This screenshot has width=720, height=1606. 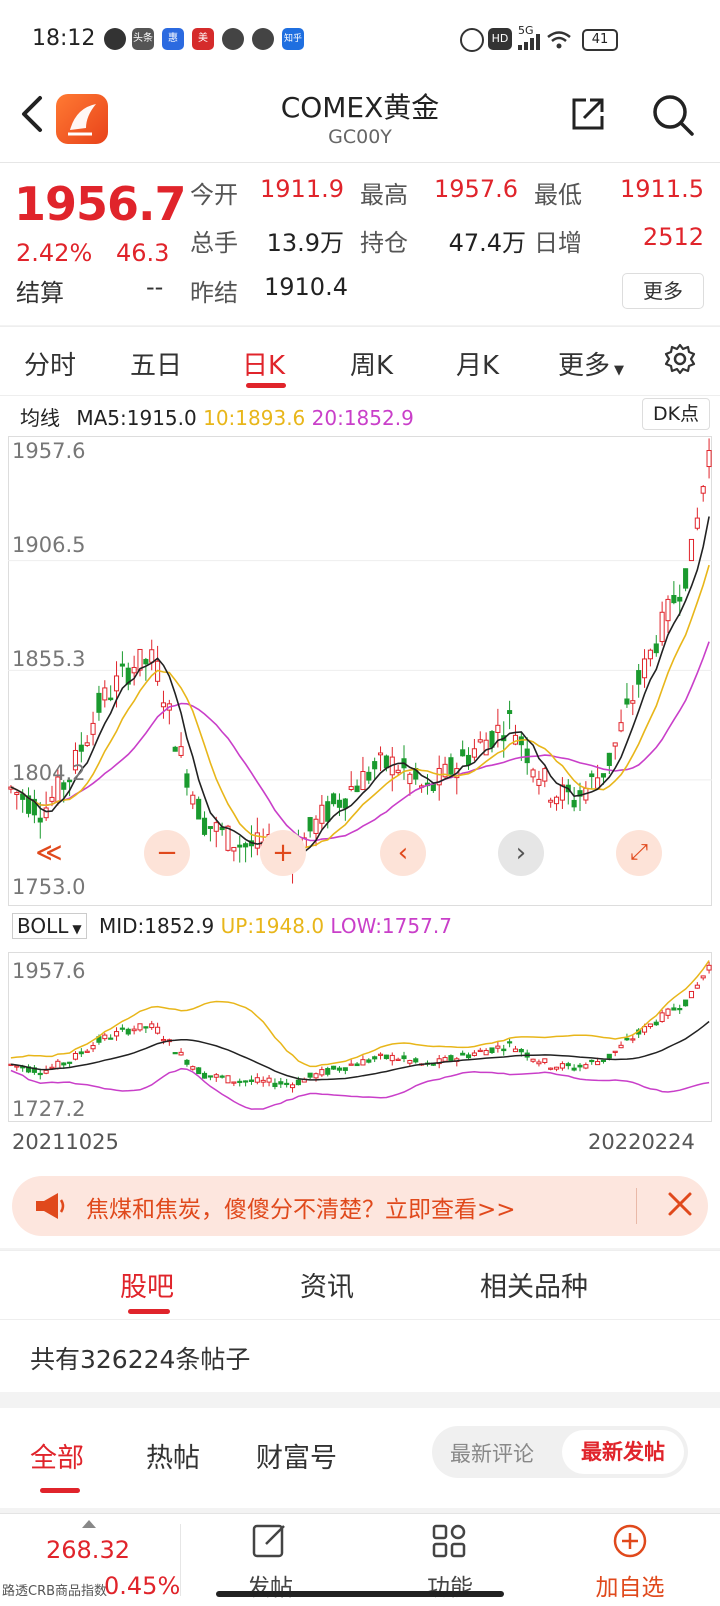 What do you see at coordinates (529, 42) in the screenshot?
I see `signal-icon` at bounding box center [529, 42].